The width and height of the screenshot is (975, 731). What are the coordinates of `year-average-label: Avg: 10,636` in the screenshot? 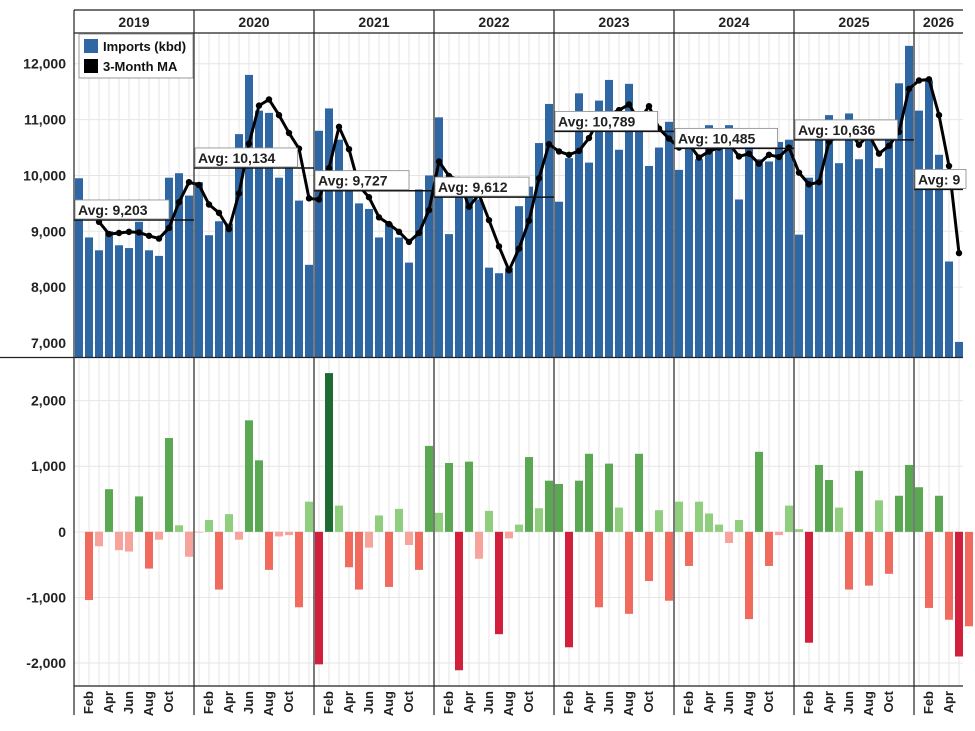 It's located at (837, 130).